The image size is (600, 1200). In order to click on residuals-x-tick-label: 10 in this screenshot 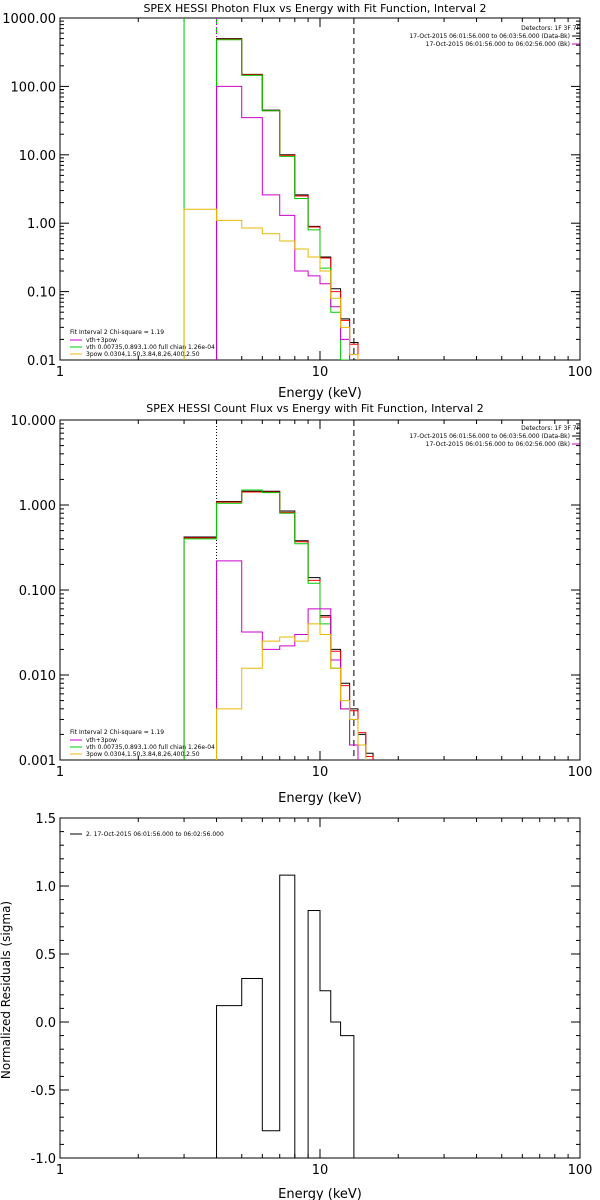, I will do `click(320, 1170)`.